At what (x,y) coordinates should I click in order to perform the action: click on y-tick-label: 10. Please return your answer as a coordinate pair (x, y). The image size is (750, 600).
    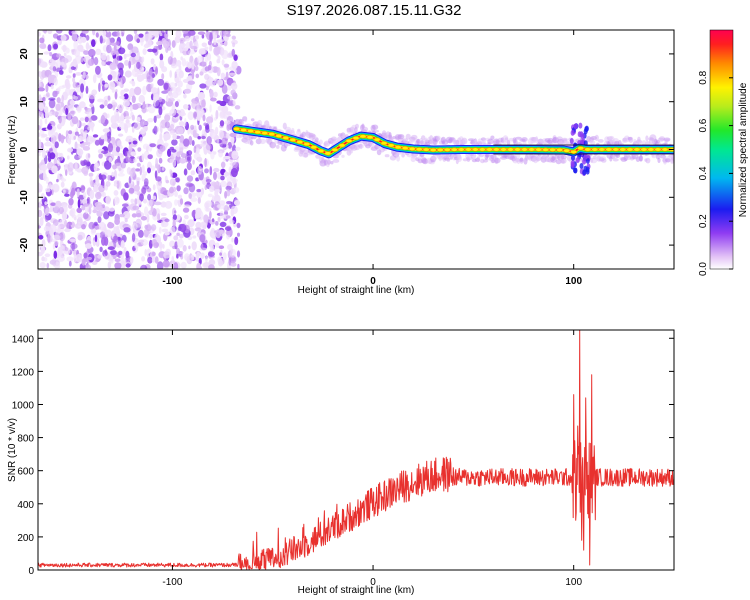
    Looking at the image, I should click on (24, 102).